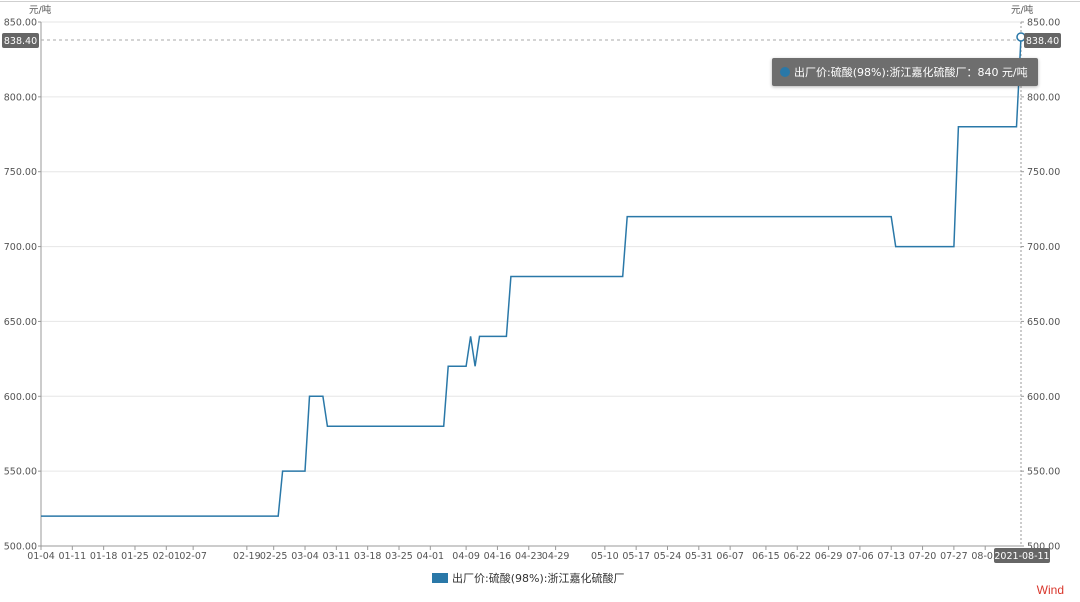  What do you see at coordinates (529, 556) in the screenshot?
I see `x-tick-label: 04-23` at bounding box center [529, 556].